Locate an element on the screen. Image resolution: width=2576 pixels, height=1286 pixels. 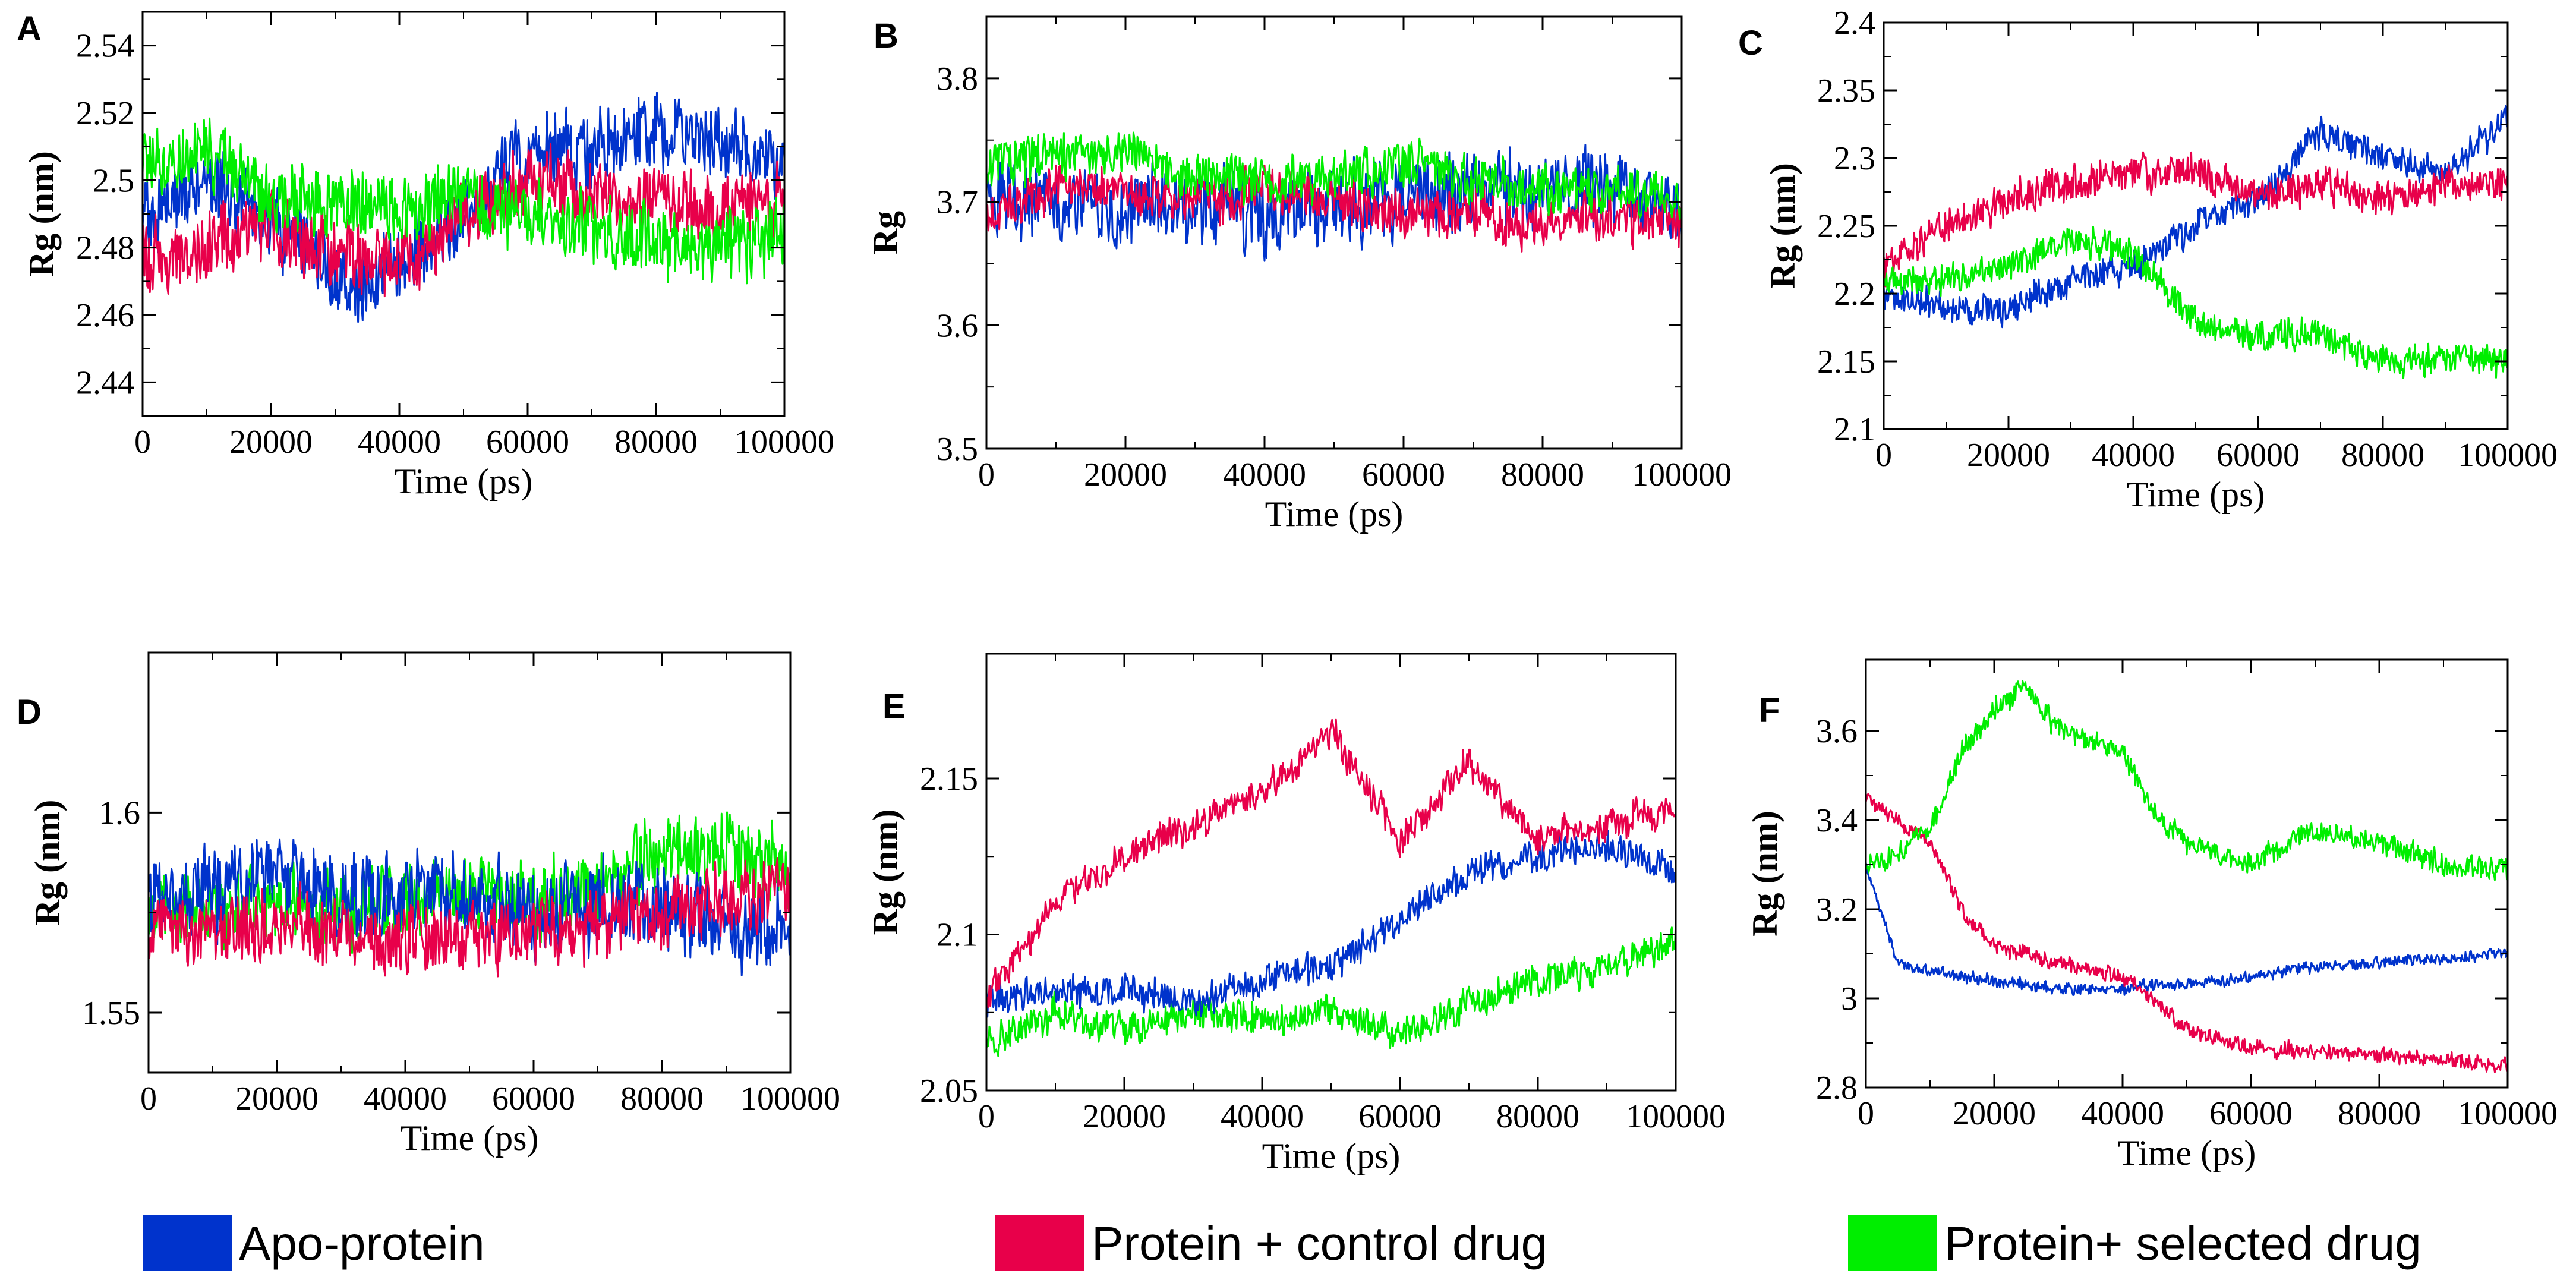
y-tick-label-e: 2.15 is located at coordinates (949, 779).